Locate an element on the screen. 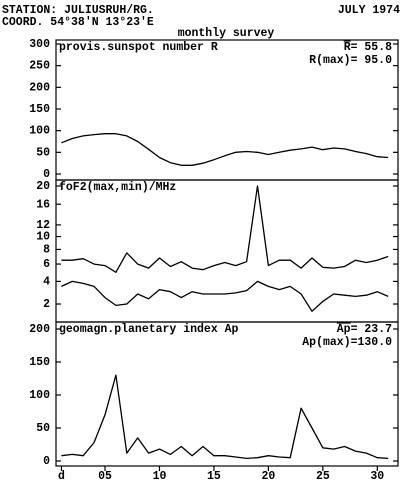  mean-label: R= 55.8 is located at coordinates (368, 47).